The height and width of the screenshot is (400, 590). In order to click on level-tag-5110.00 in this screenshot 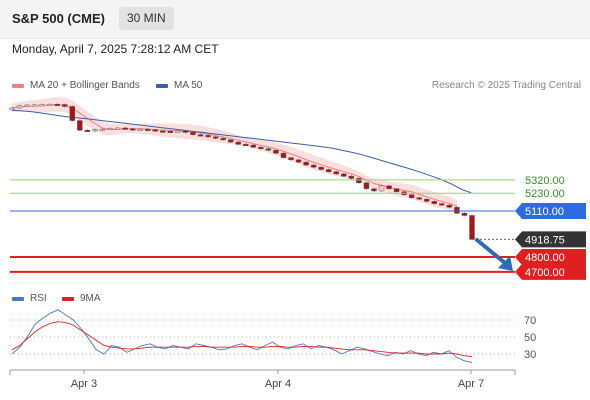, I will do `click(550, 211)`.